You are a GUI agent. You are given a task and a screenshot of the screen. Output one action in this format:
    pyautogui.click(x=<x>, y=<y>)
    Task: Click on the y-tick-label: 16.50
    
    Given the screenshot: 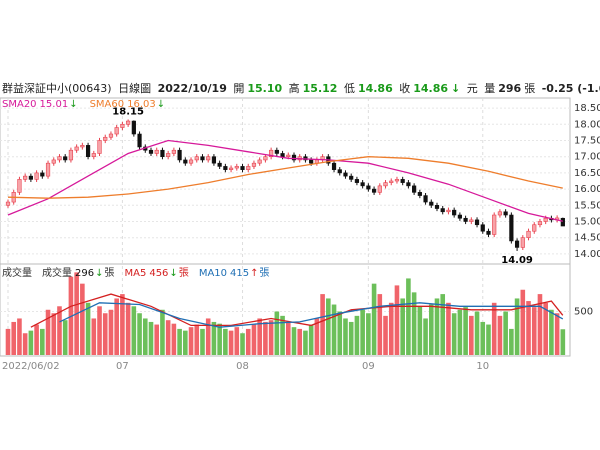 What is the action you would take?
    pyautogui.click(x=587, y=173)
    